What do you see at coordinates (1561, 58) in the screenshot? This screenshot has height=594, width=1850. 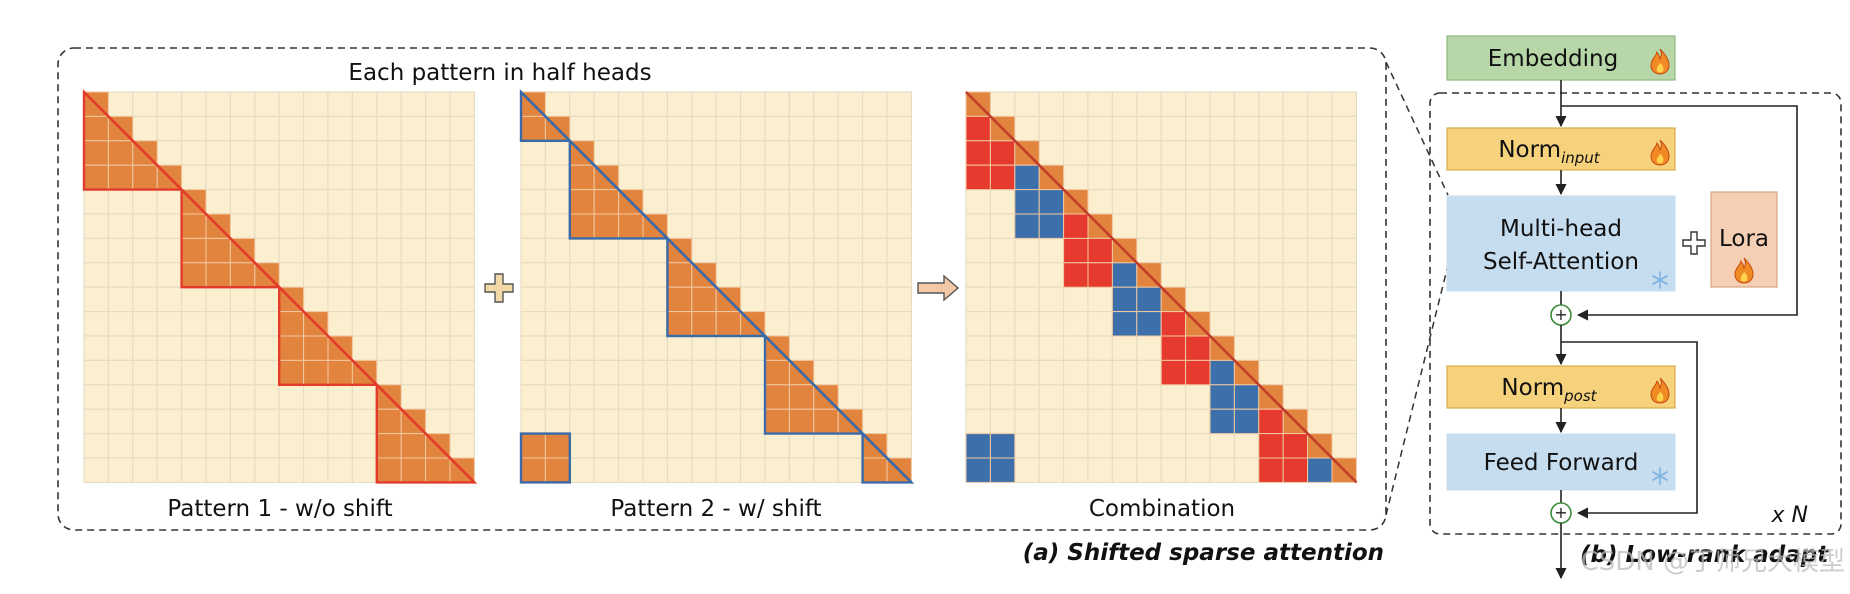 I see `embedding-block` at bounding box center [1561, 58].